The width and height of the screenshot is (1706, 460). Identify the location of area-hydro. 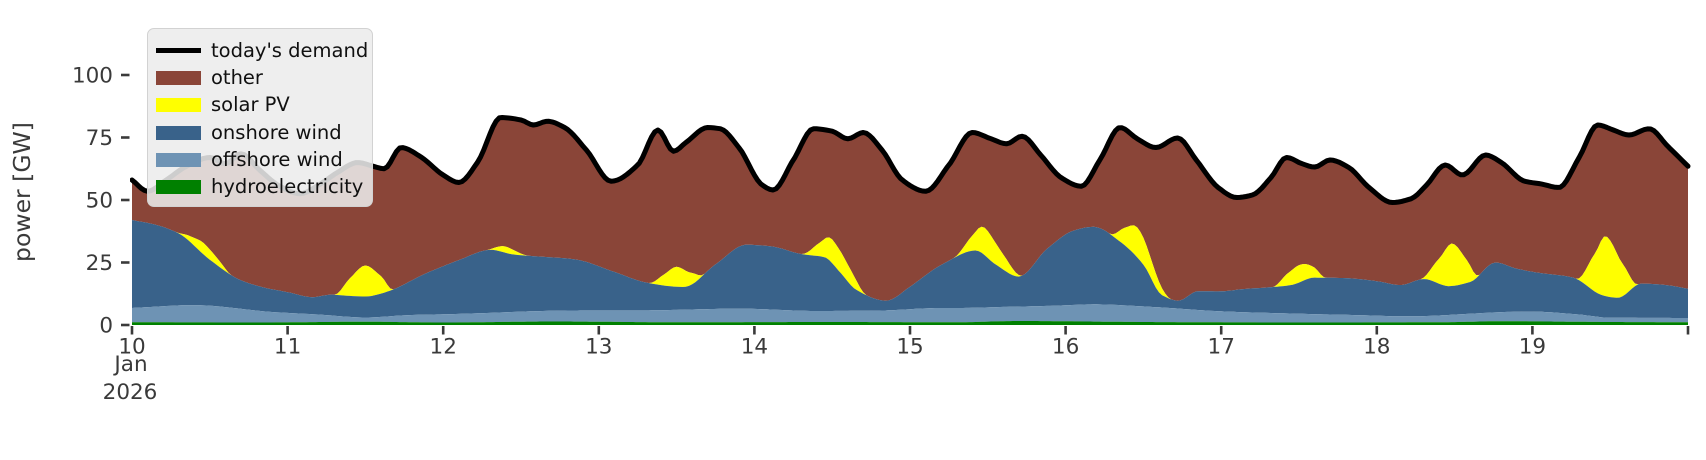
(910, 323).